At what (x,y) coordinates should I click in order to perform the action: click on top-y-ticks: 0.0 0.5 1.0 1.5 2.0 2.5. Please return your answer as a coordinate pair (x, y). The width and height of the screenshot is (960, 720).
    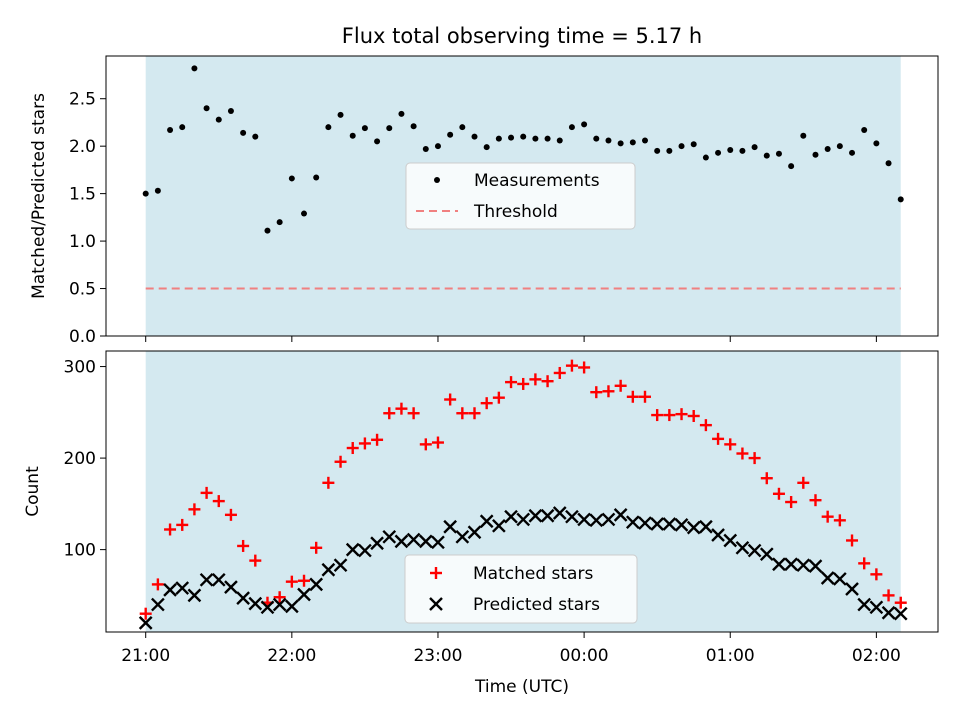
    Looking at the image, I should click on (87, 218).